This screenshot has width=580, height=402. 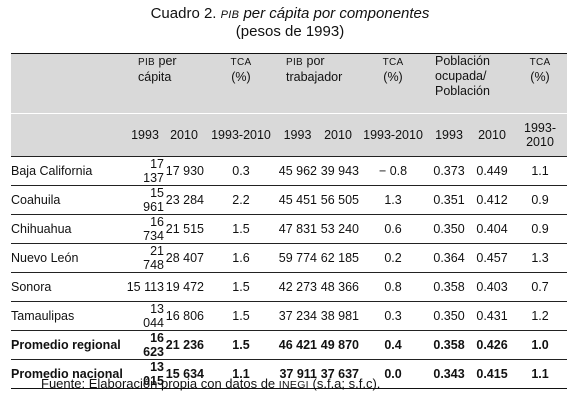 I want to click on table-cell: 1.2, so click(x=540, y=316).